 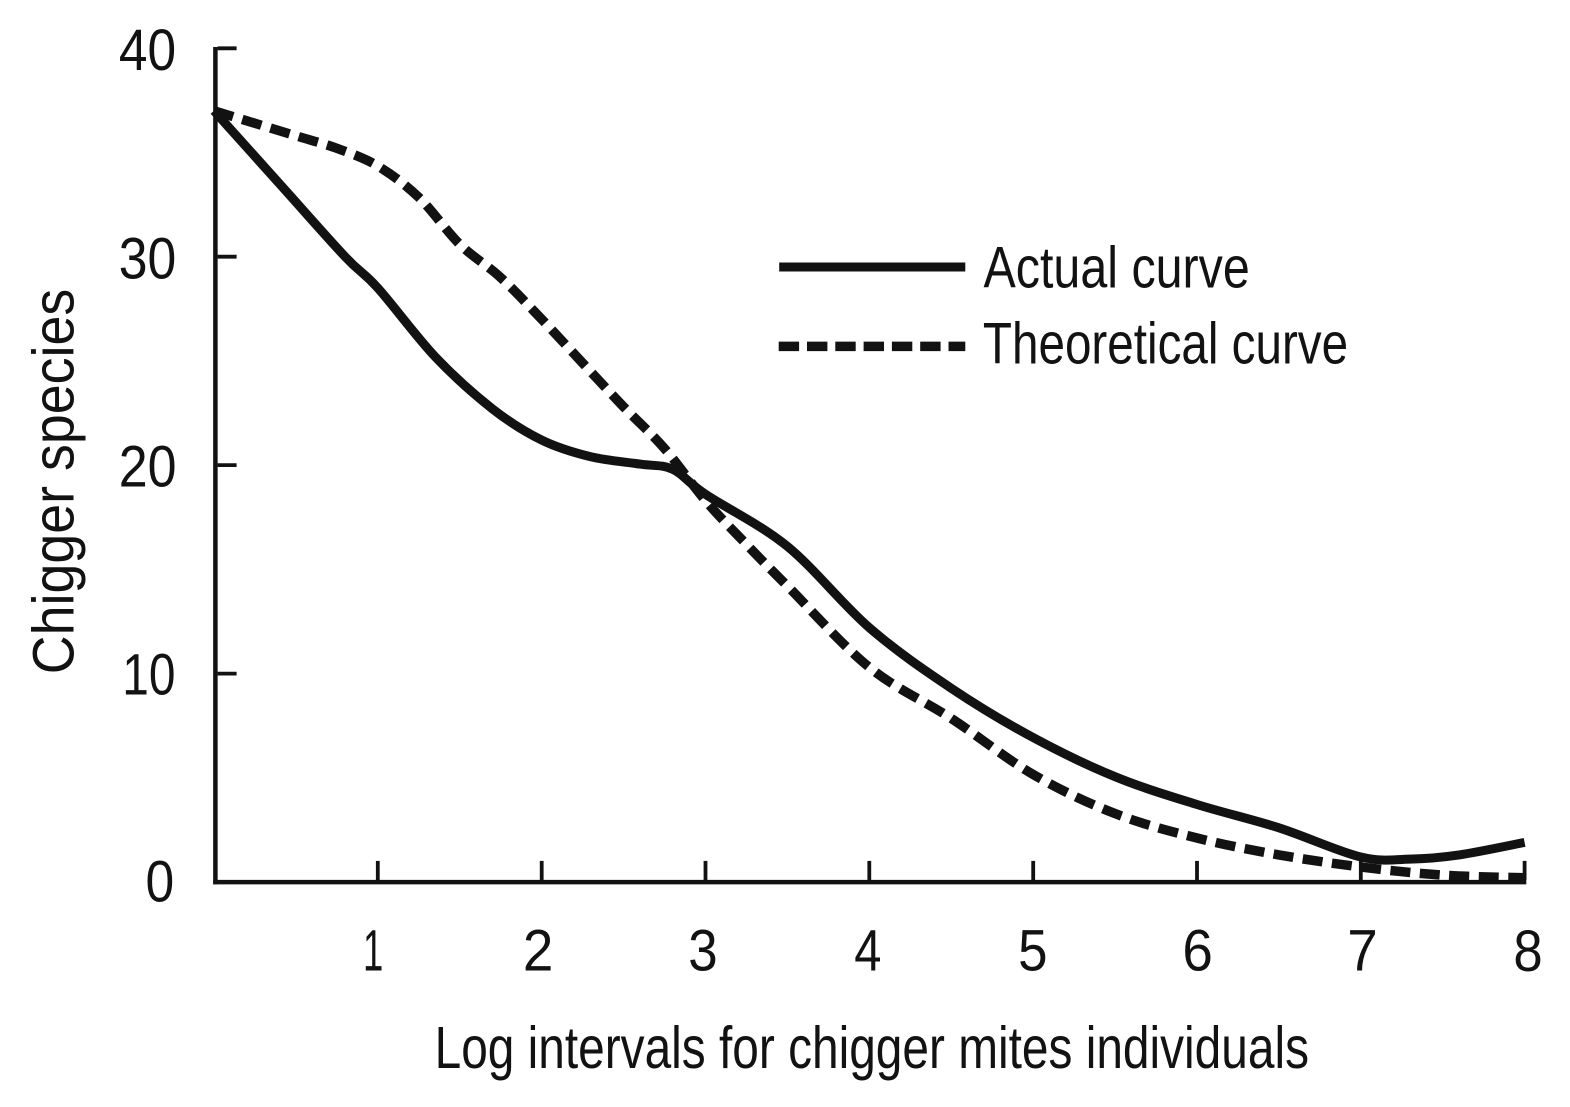 What do you see at coordinates (1527, 951) in the screenshot?
I see `svg-text: 8` at bounding box center [1527, 951].